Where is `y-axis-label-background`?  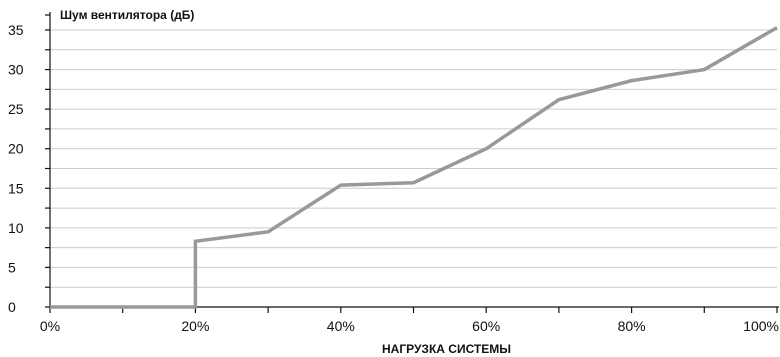 y-axis-label-background is located at coordinates (149, 15).